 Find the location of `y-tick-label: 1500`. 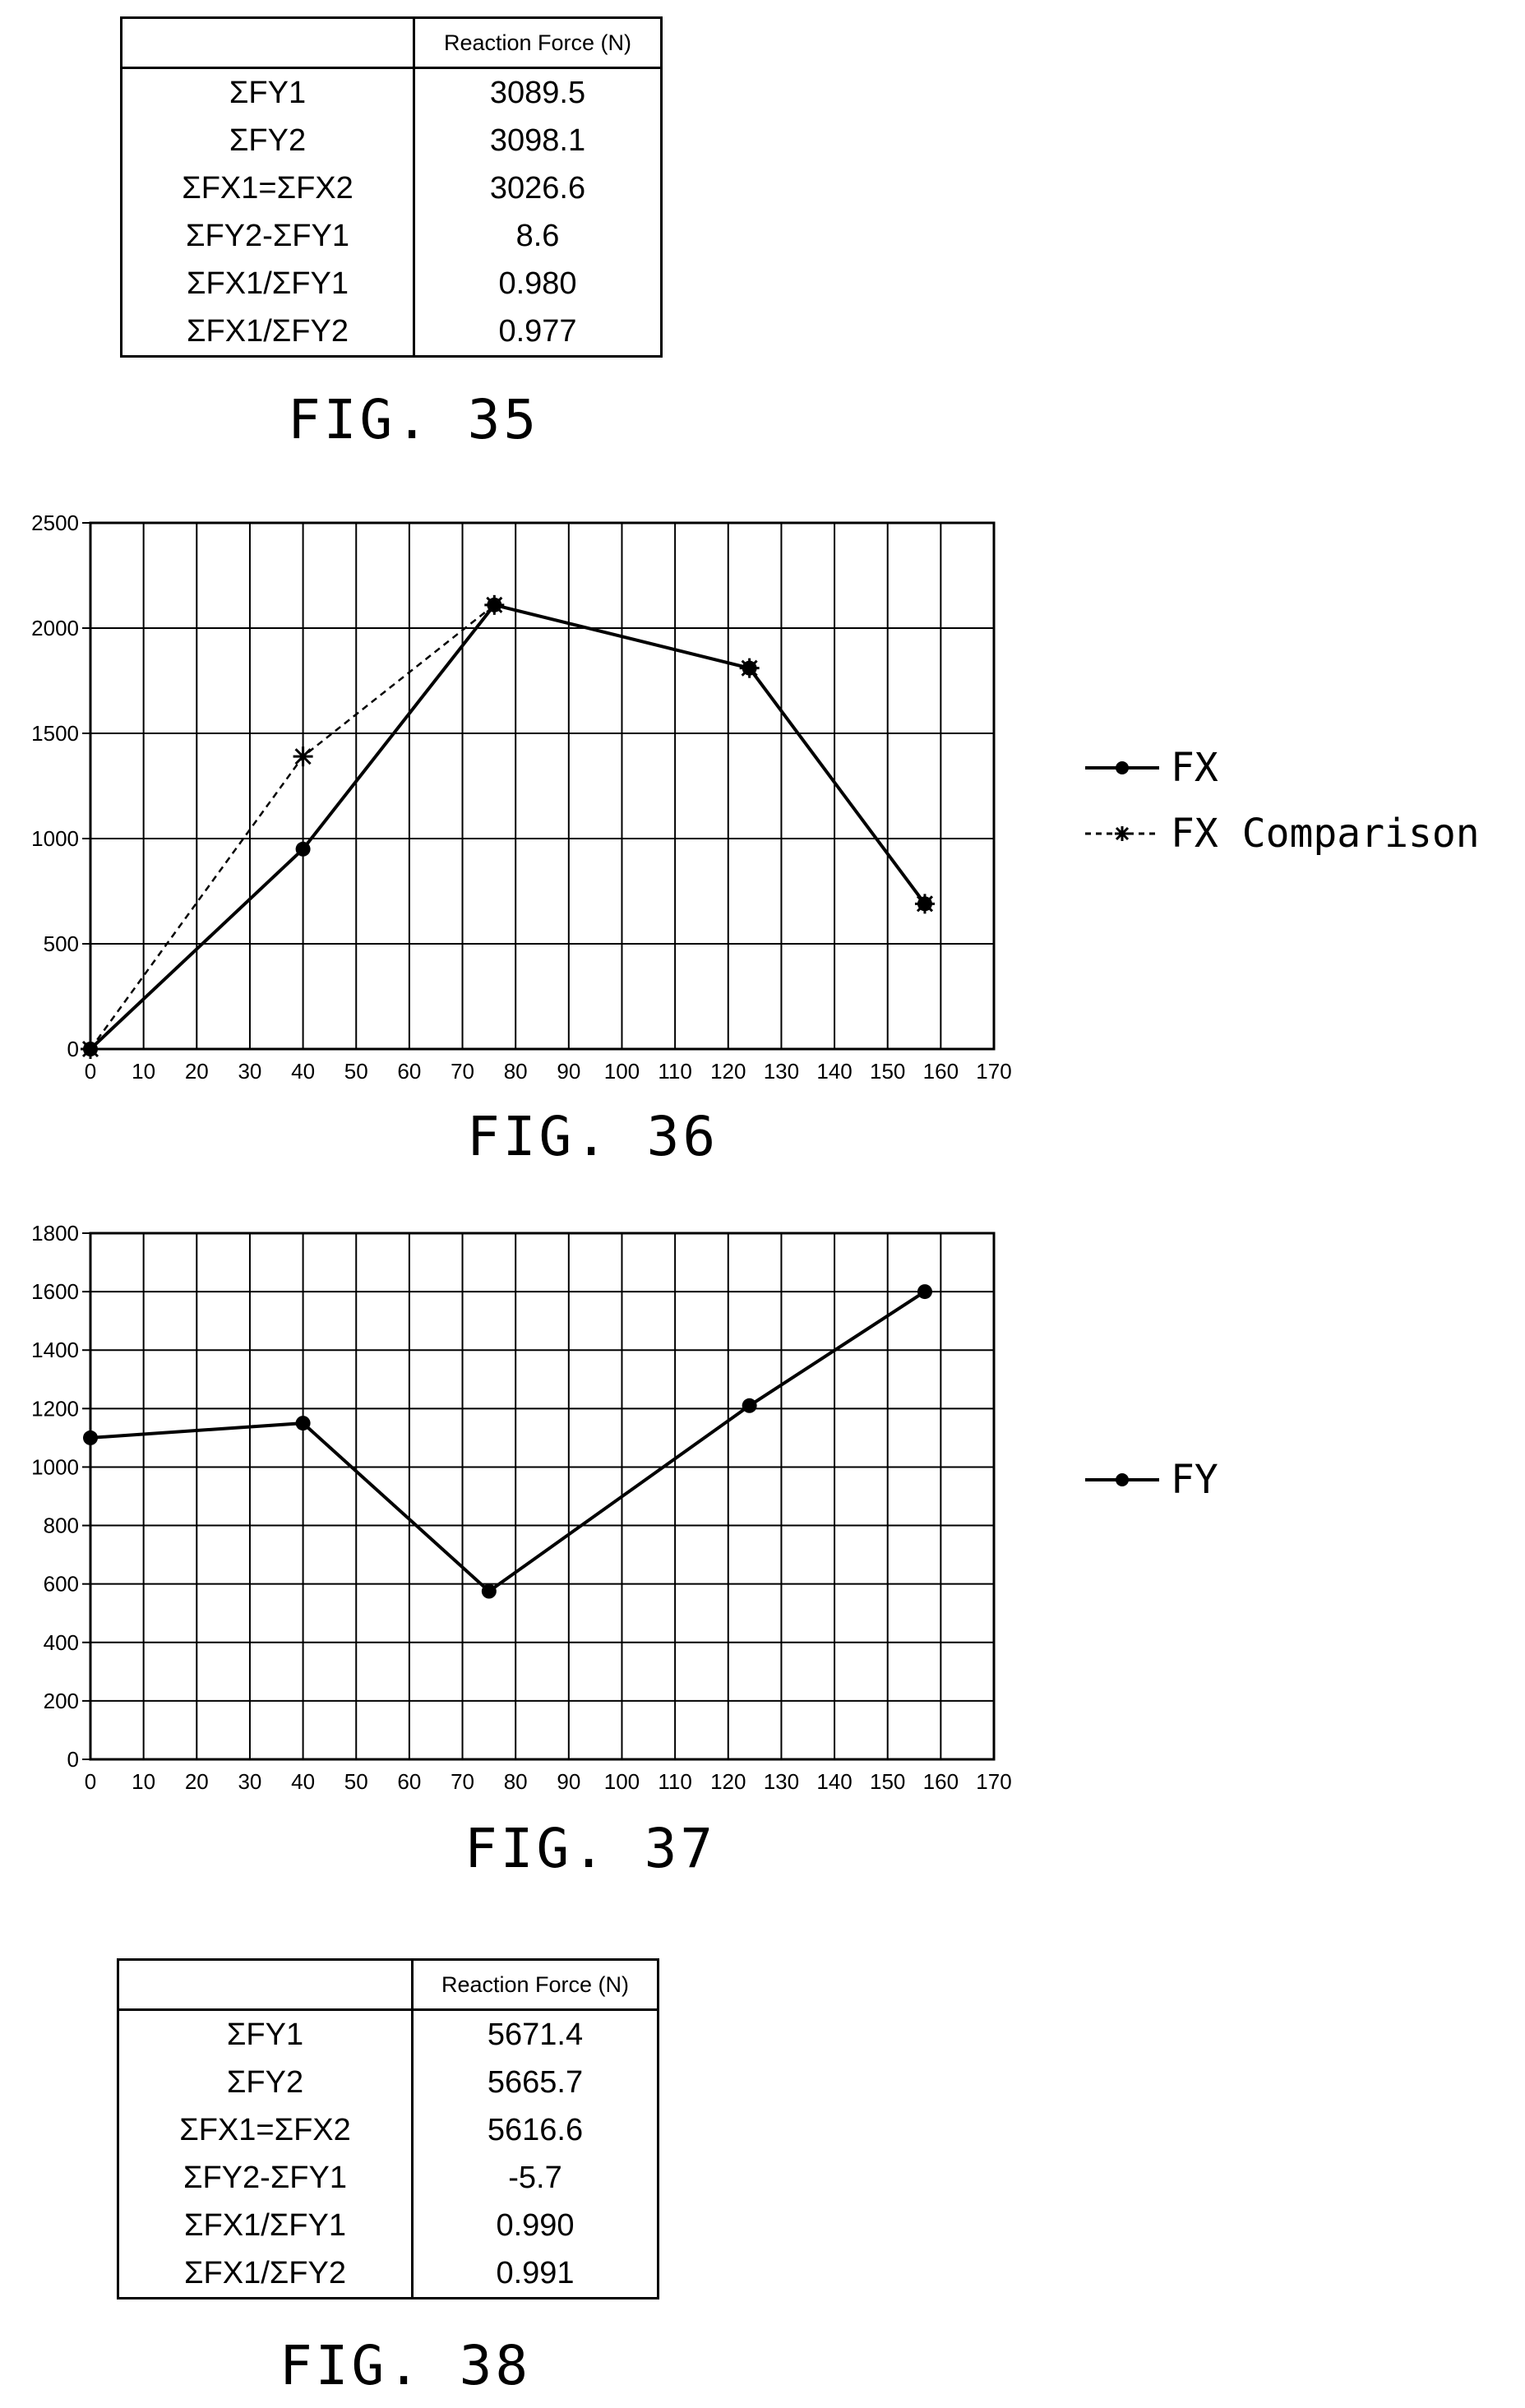

y-tick-label: 1500 is located at coordinates (55, 733).